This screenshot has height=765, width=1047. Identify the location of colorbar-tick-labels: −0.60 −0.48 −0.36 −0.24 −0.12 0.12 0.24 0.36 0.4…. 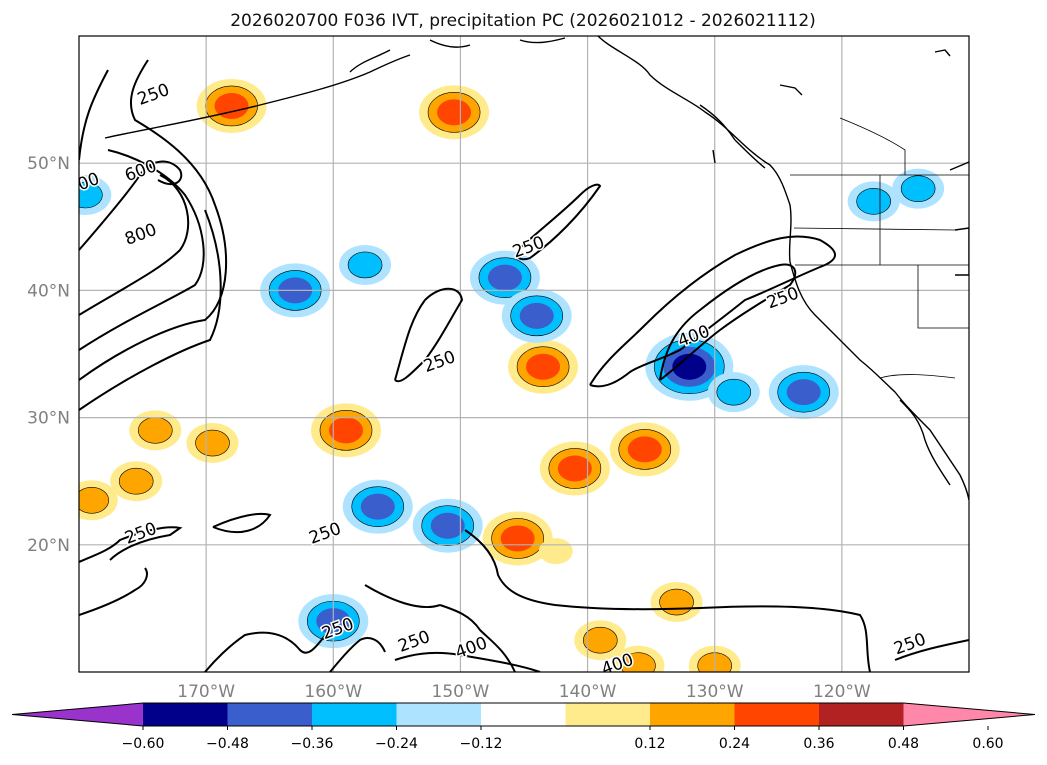
(563, 739).